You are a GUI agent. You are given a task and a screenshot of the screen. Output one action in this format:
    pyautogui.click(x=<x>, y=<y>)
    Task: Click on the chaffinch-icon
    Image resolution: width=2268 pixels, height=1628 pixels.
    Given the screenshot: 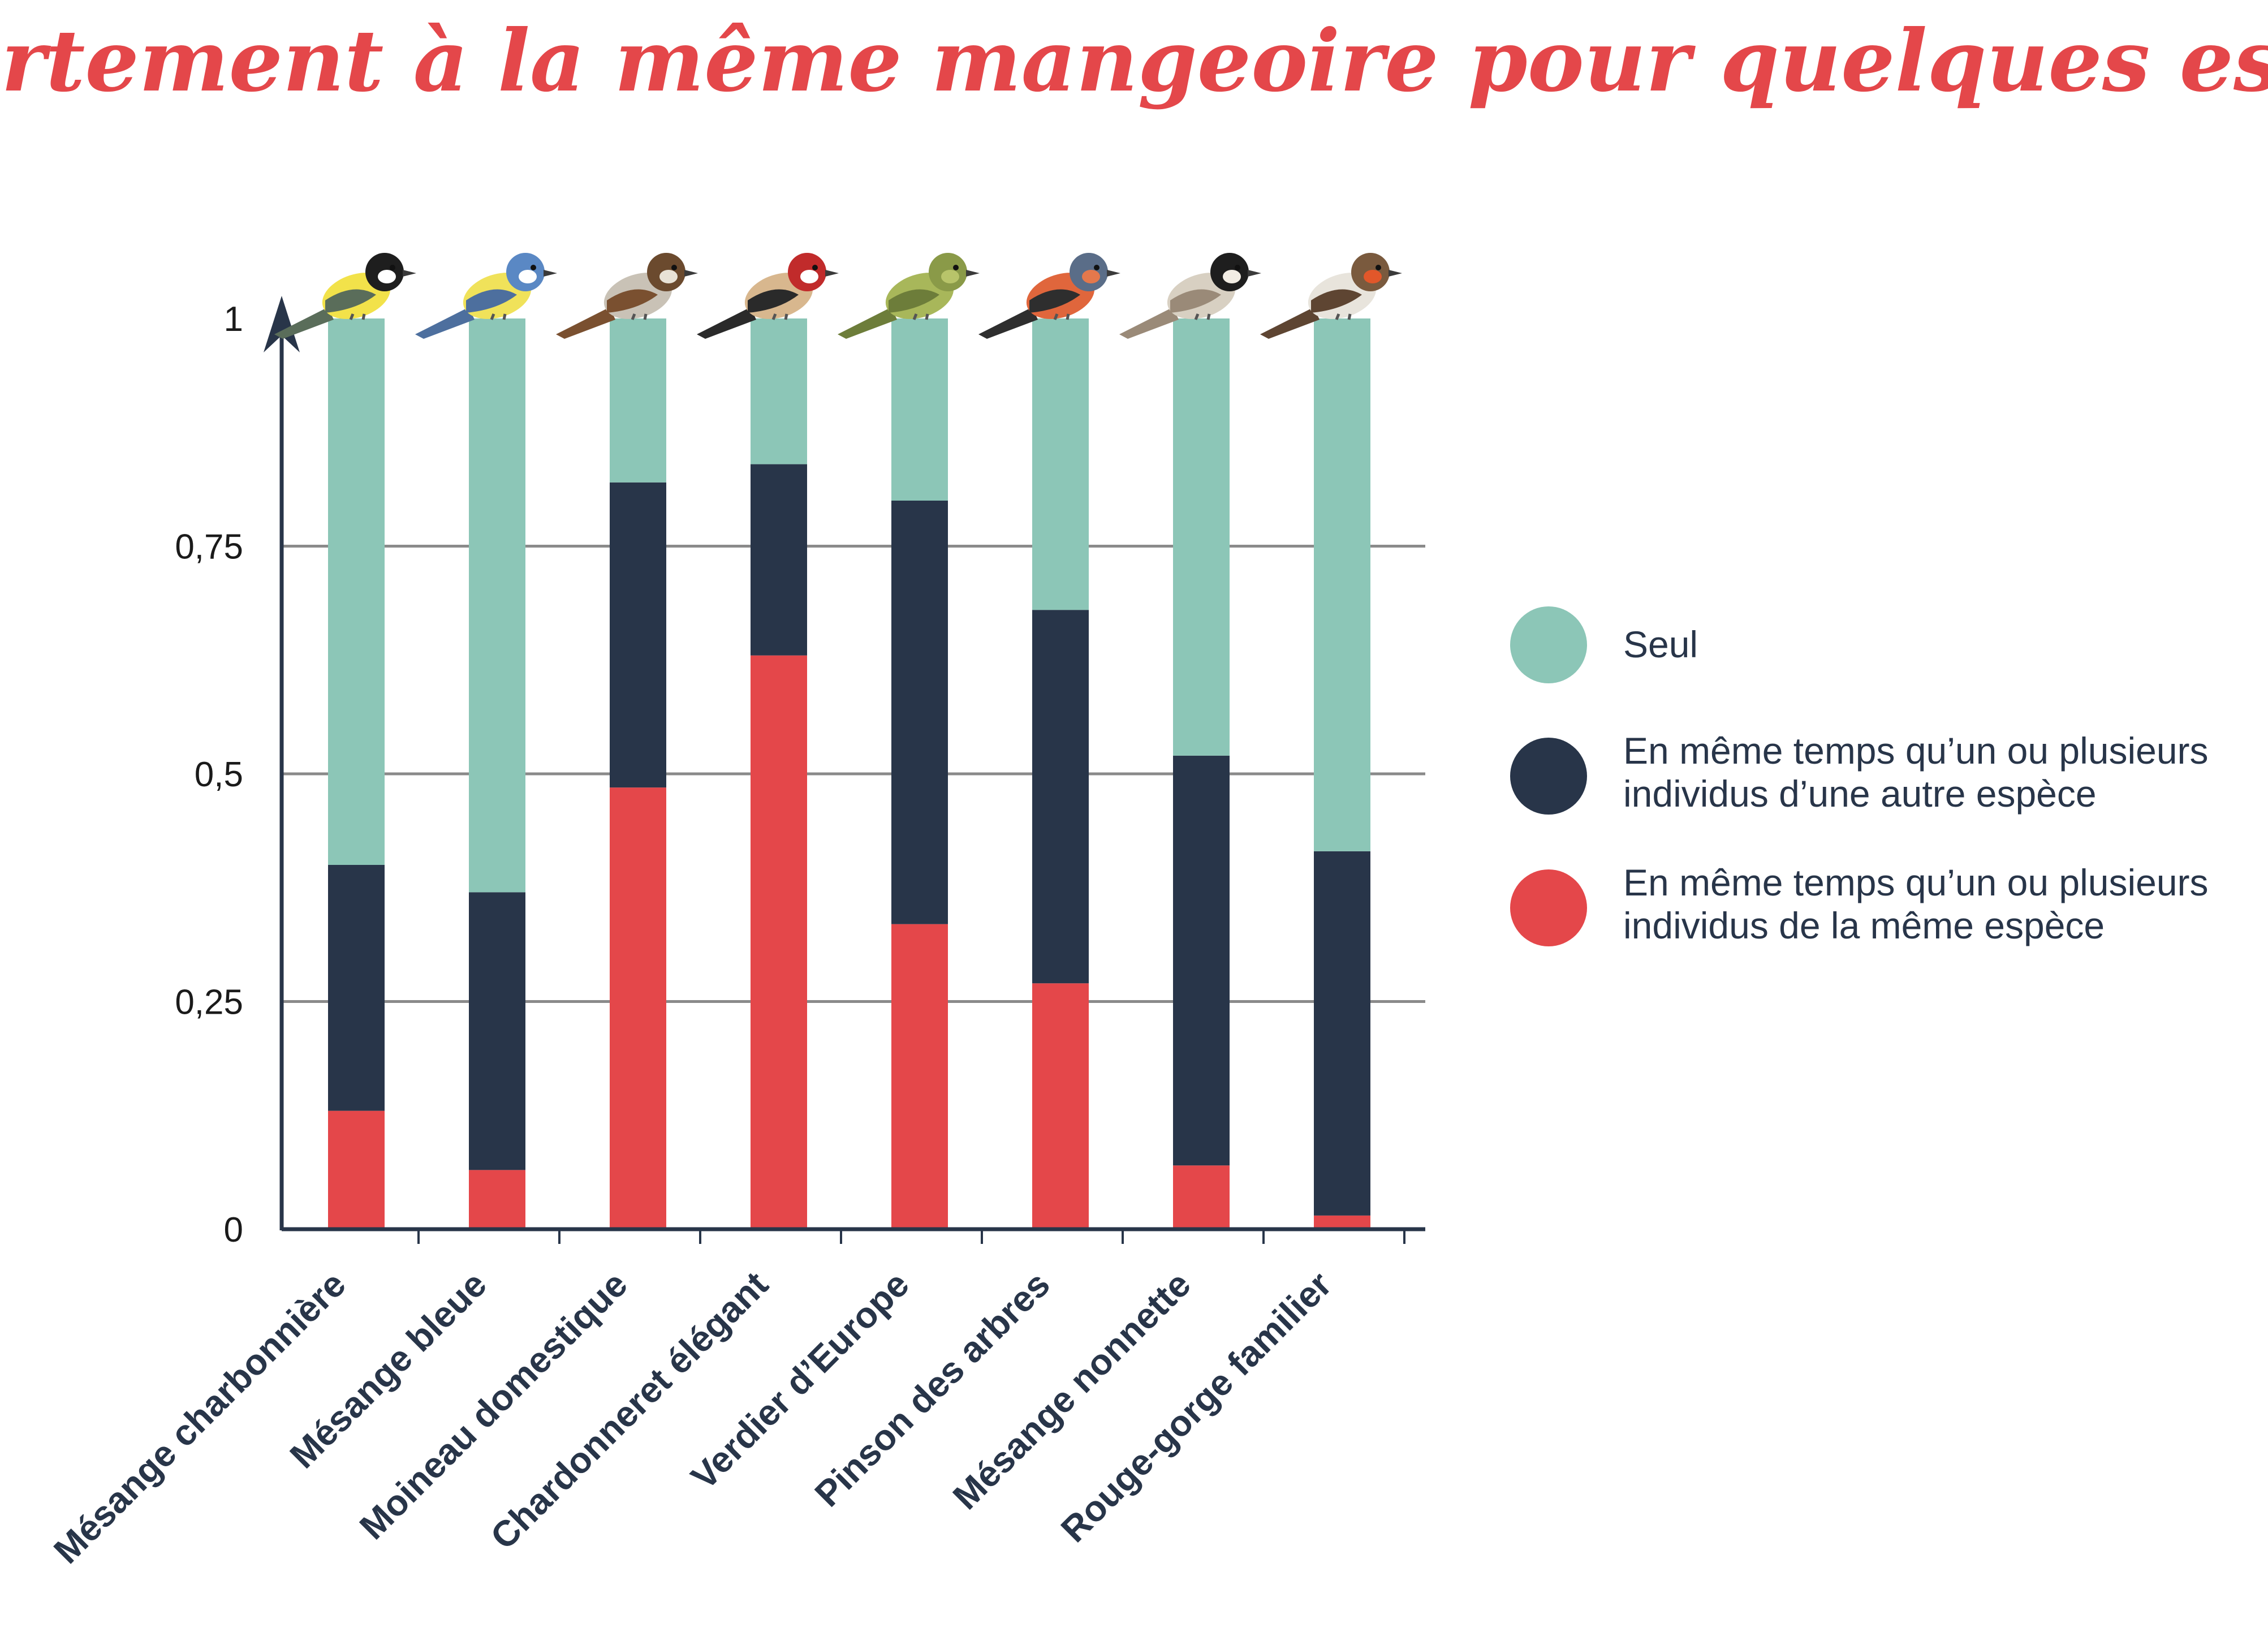 What is the action you would take?
    pyautogui.click(x=1049, y=296)
    